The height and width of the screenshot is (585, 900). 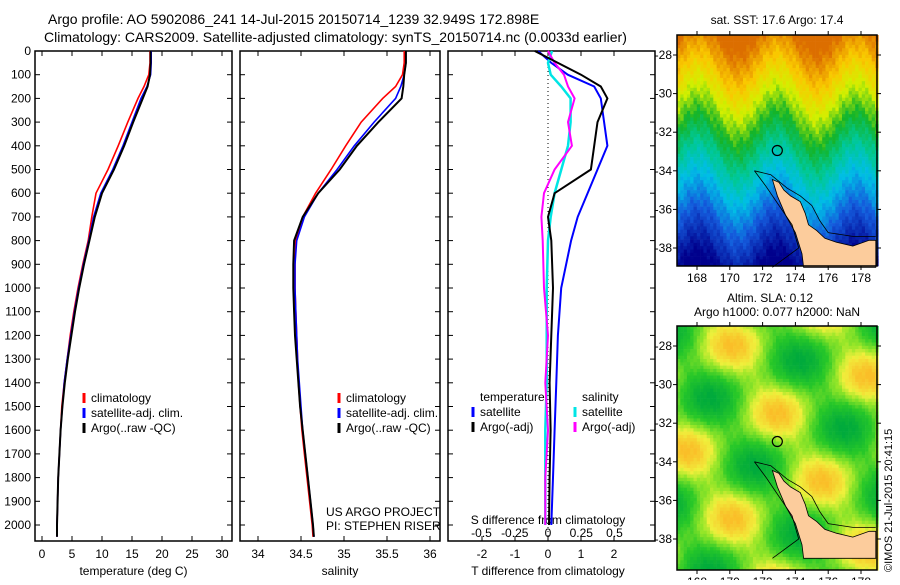 What do you see at coordinates (387, 554) in the screenshot?
I see `x-tick-label: 35.5` at bounding box center [387, 554].